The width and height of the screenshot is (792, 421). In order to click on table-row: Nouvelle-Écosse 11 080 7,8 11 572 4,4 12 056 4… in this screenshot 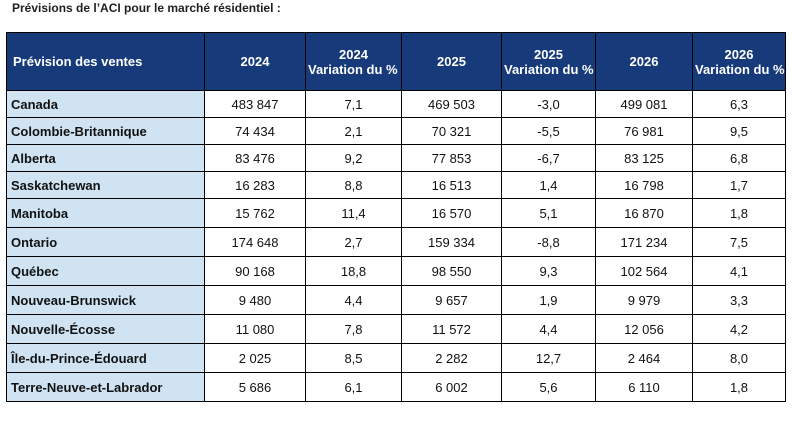, I will do `click(396, 329)`.